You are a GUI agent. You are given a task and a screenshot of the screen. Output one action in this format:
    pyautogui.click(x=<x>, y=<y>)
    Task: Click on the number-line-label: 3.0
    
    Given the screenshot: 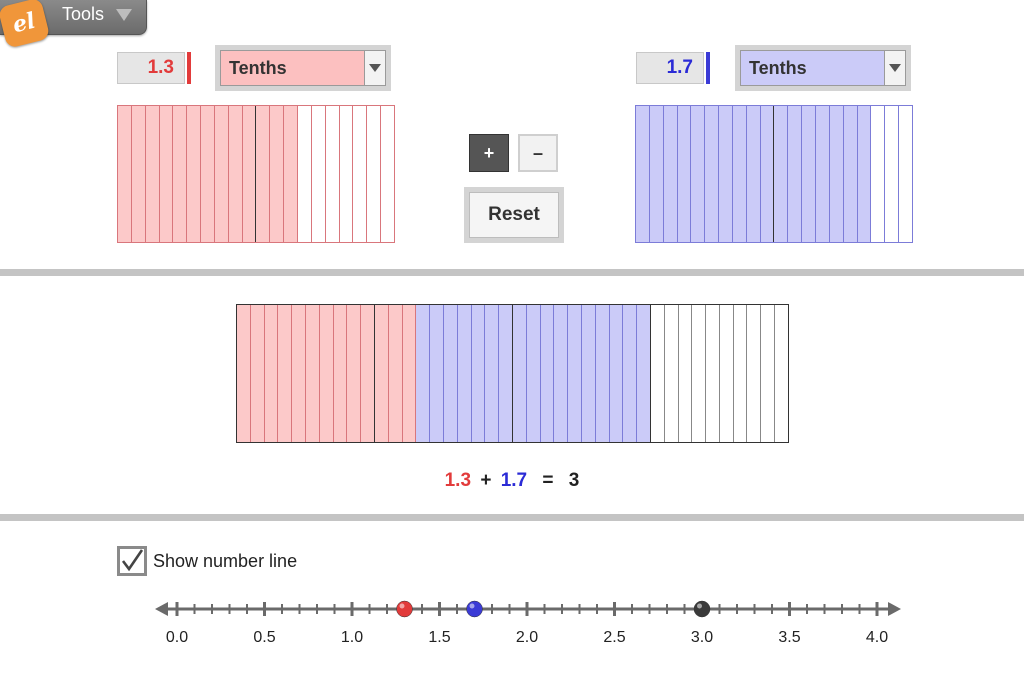 What is the action you would take?
    pyautogui.click(x=702, y=637)
    